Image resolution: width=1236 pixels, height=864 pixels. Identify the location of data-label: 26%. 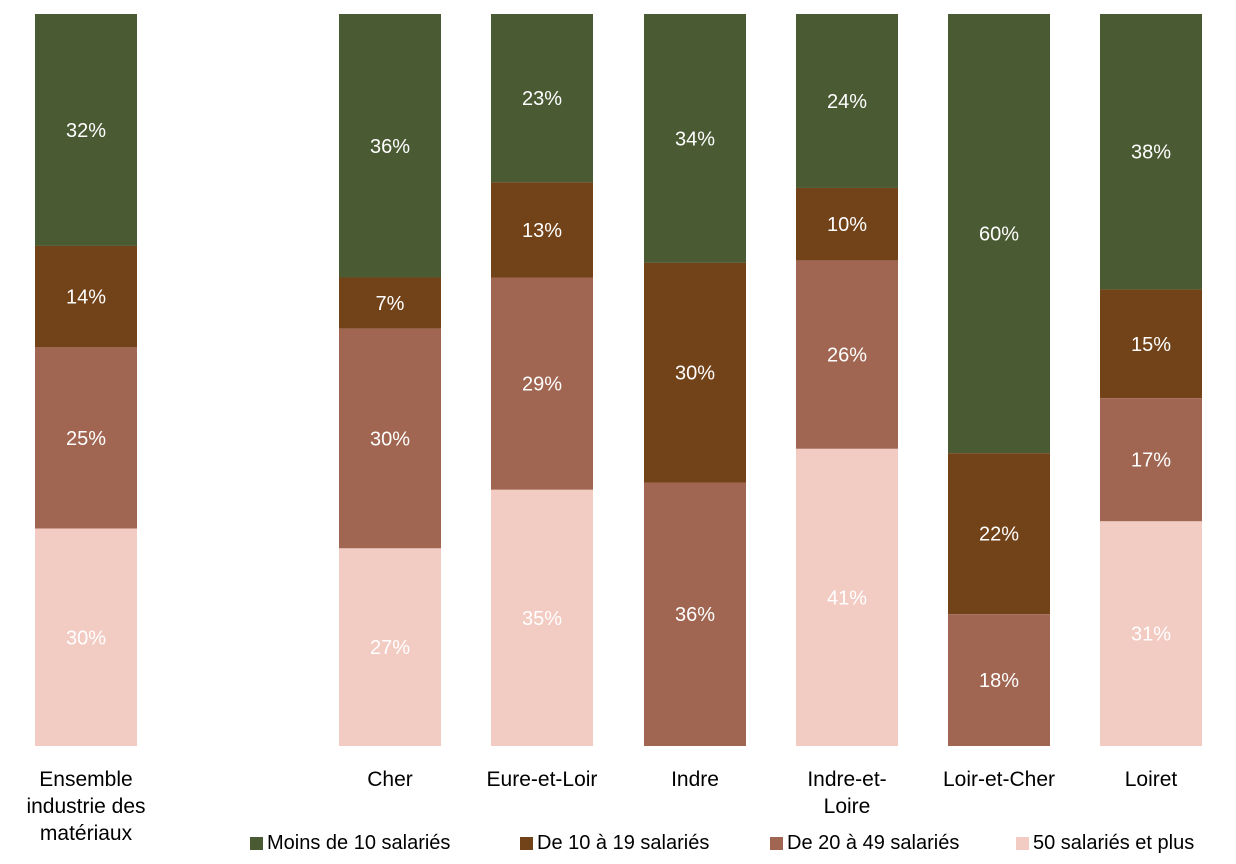
(847, 356).